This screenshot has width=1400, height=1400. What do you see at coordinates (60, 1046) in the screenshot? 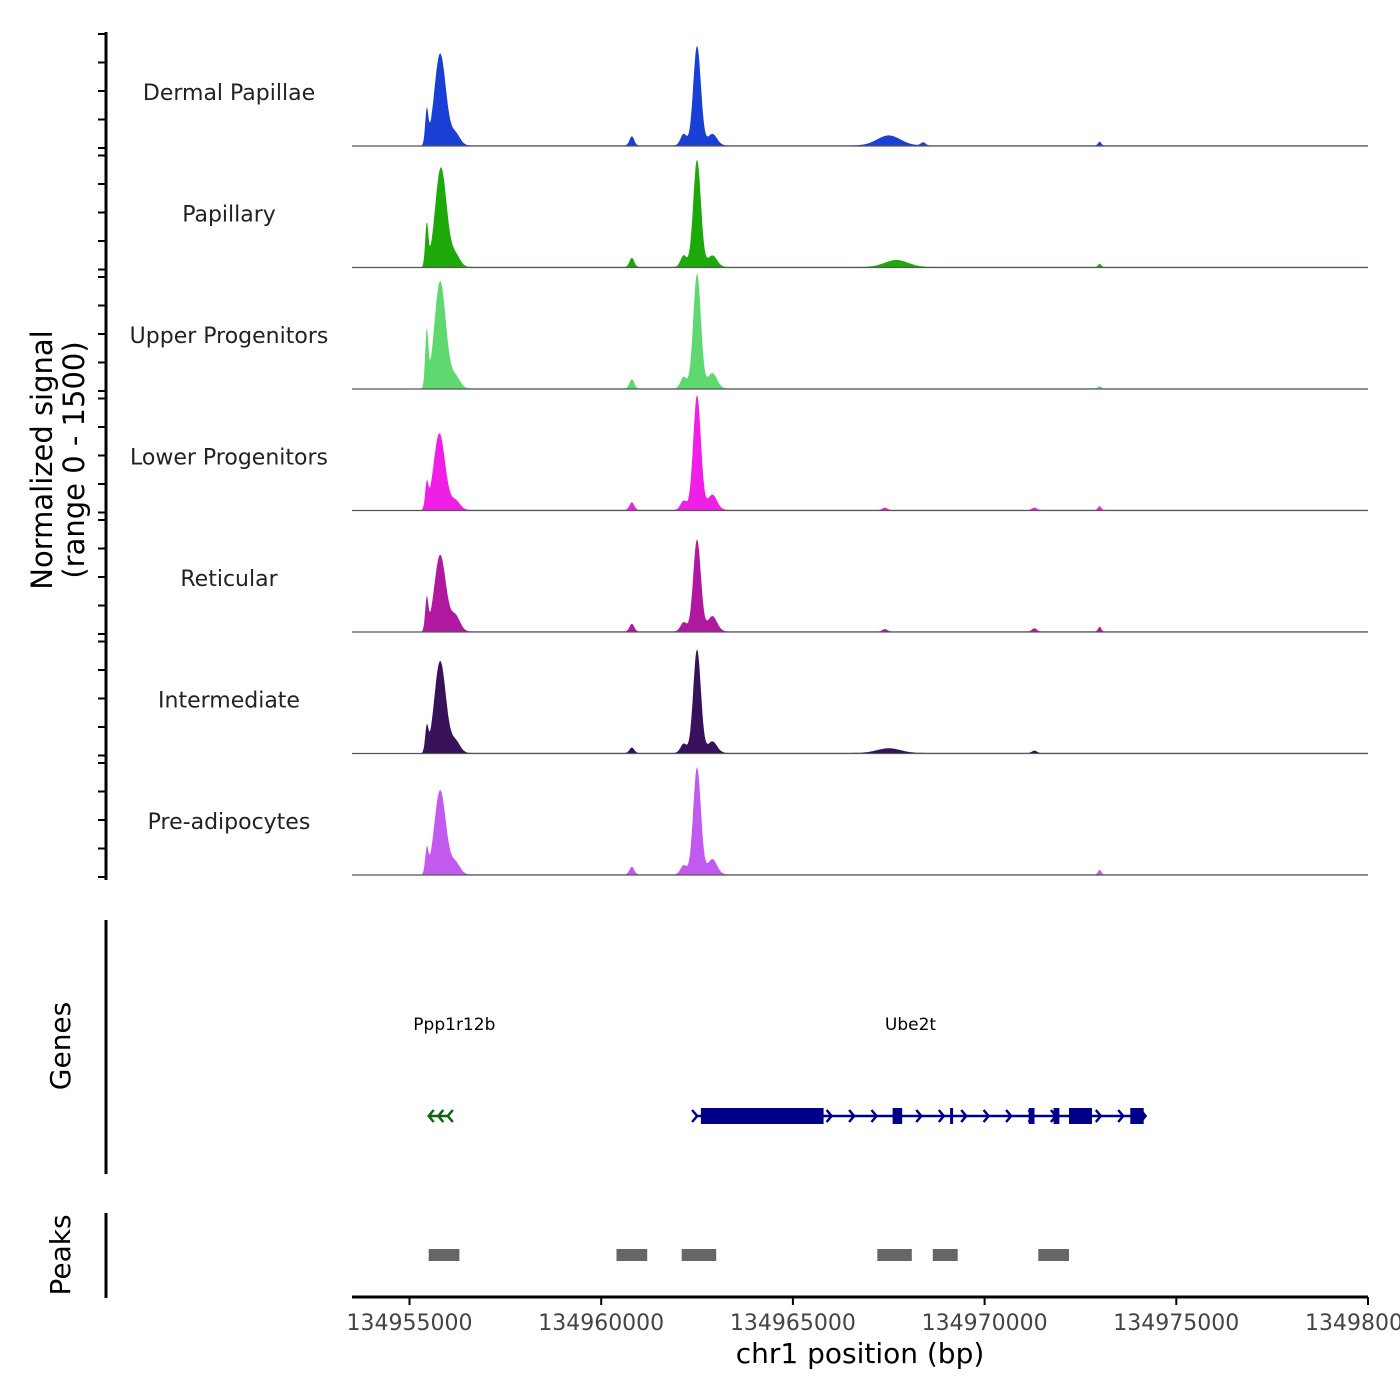
I see `genes-panel-label: Genes` at bounding box center [60, 1046].